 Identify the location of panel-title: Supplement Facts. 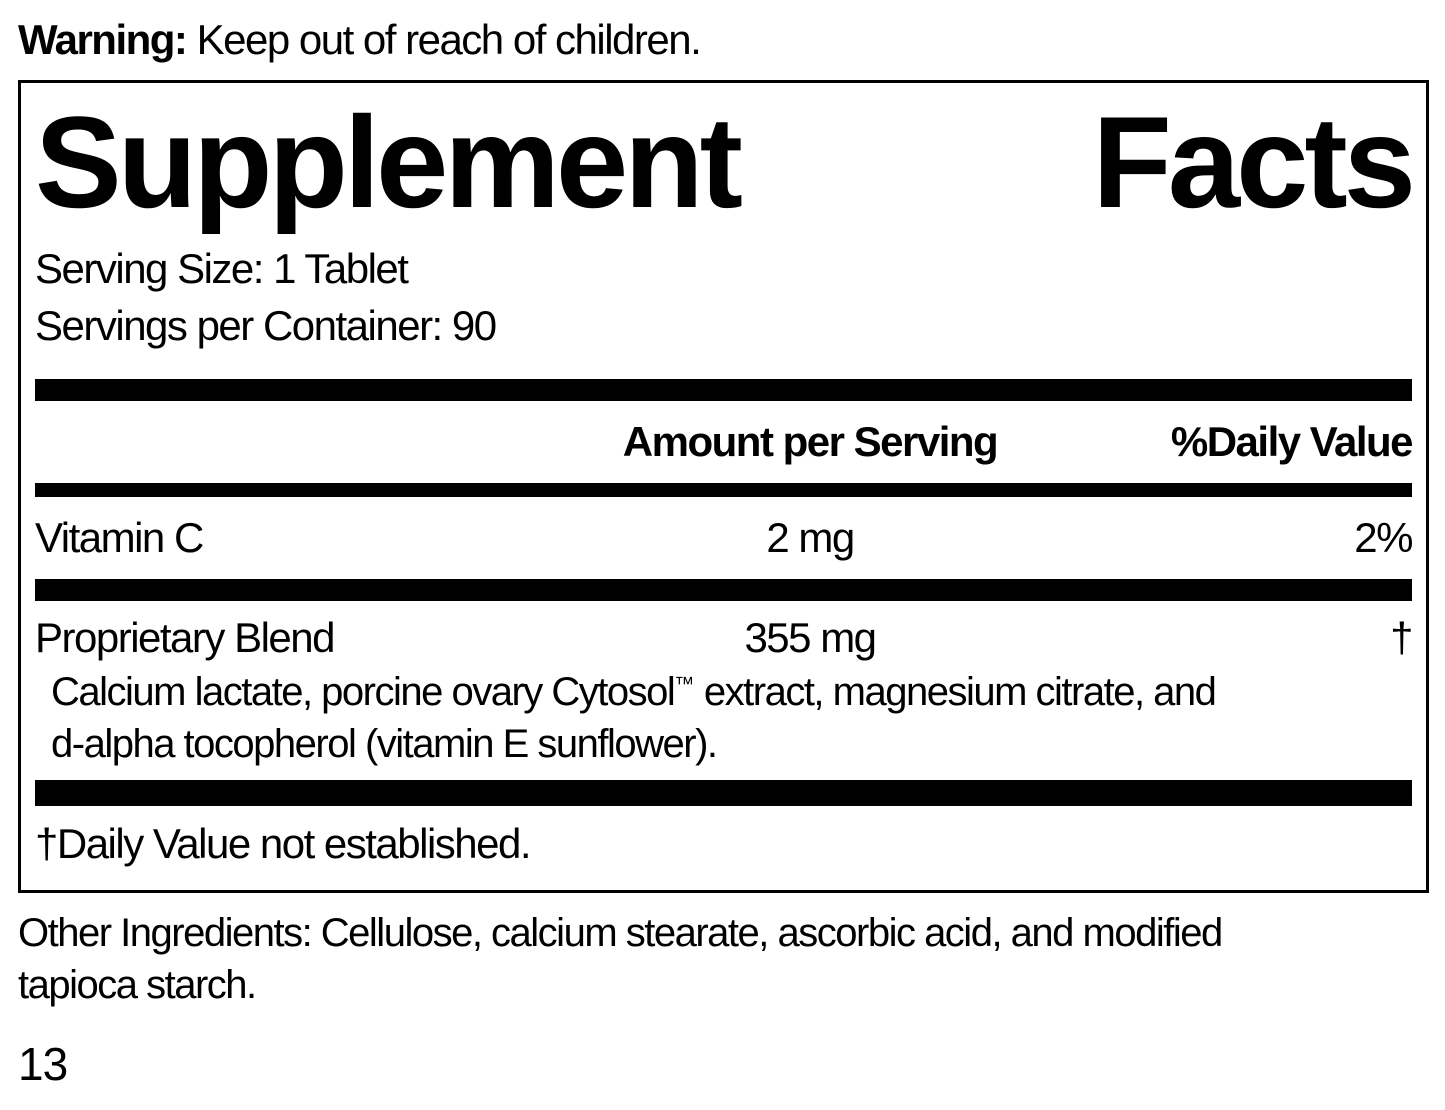
(725, 162).